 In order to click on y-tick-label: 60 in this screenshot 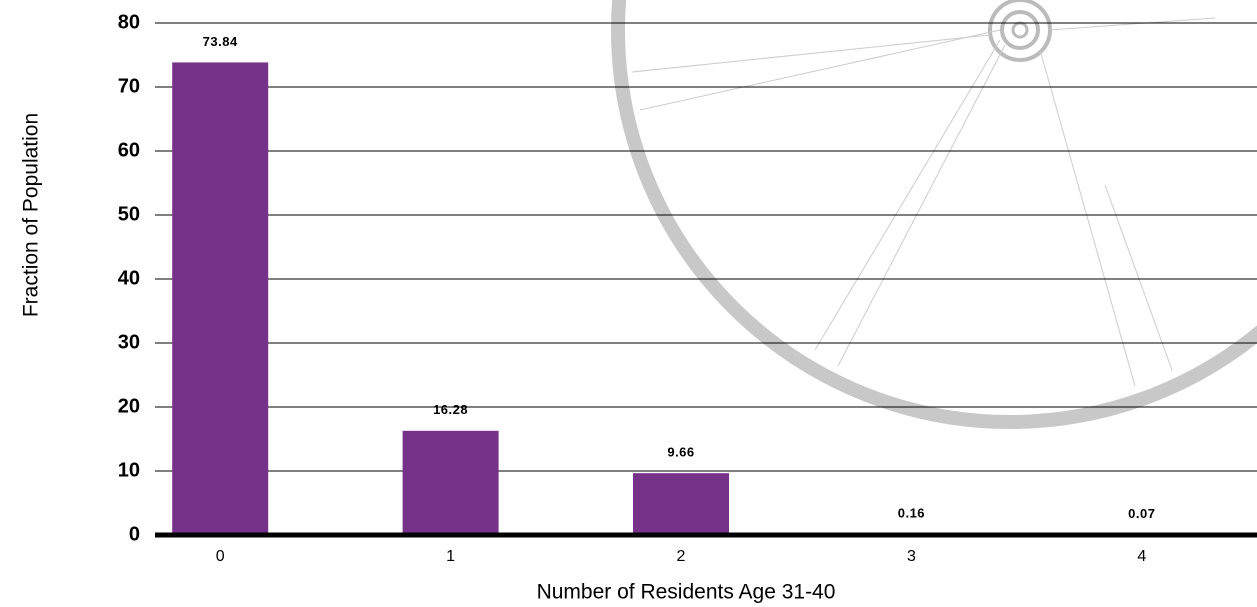, I will do `click(129, 150)`.